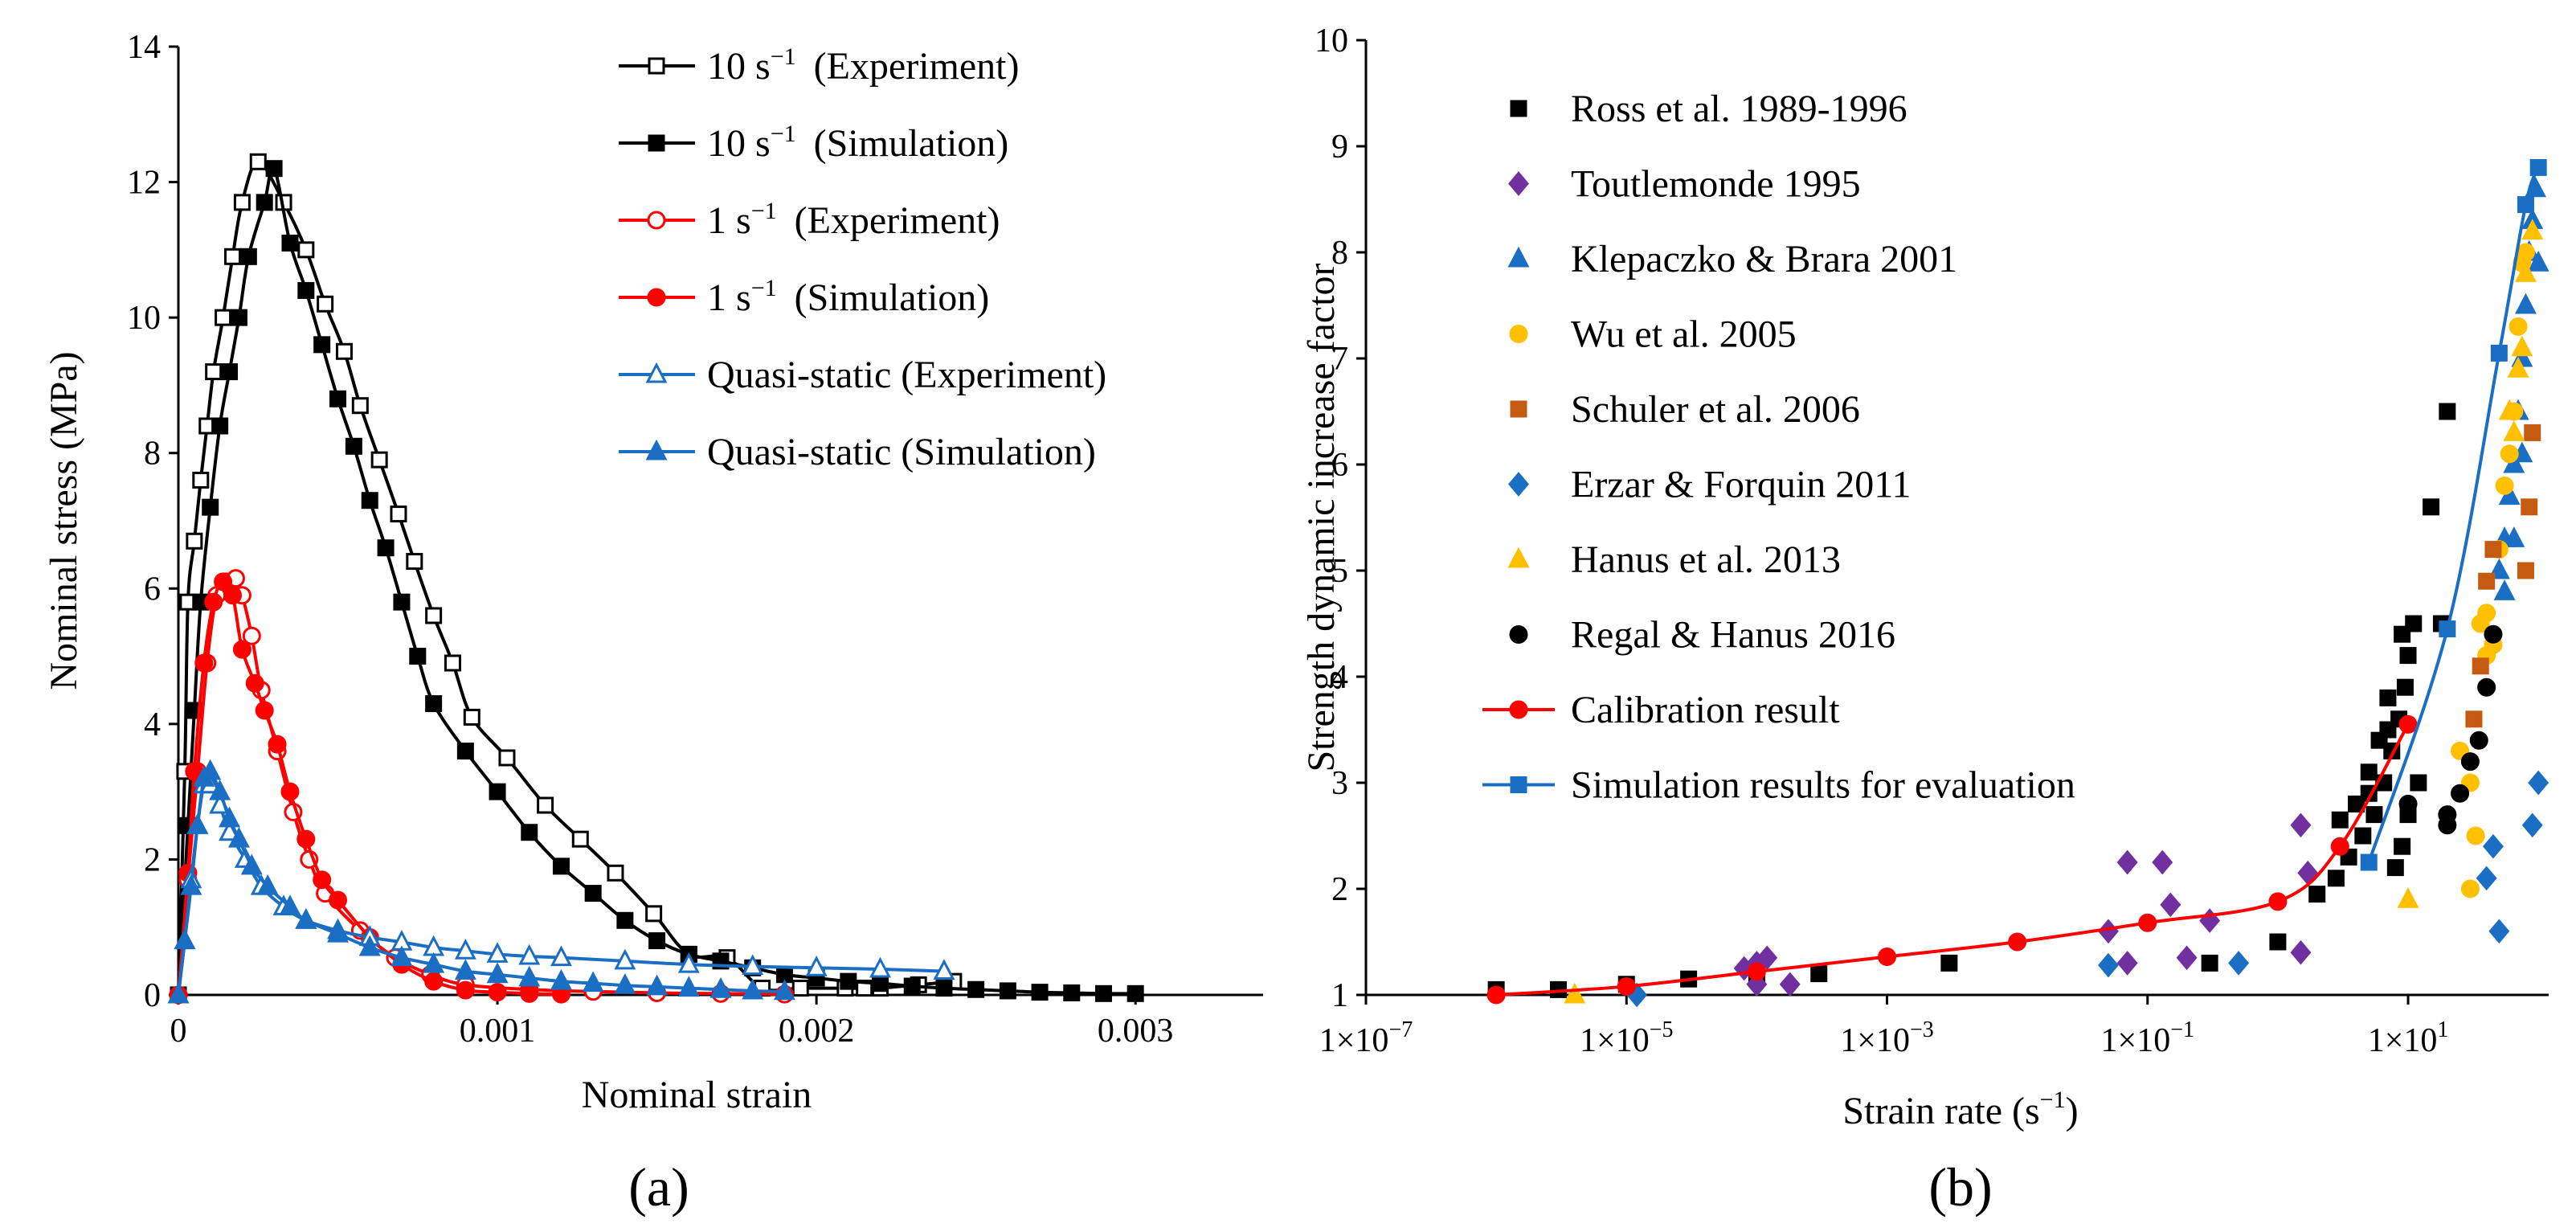 The width and height of the screenshot is (2576, 1232). Describe the element at coordinates (1716, 184) in the screenshot. I see `legend-label: Toutlemonde 1995` at that location.